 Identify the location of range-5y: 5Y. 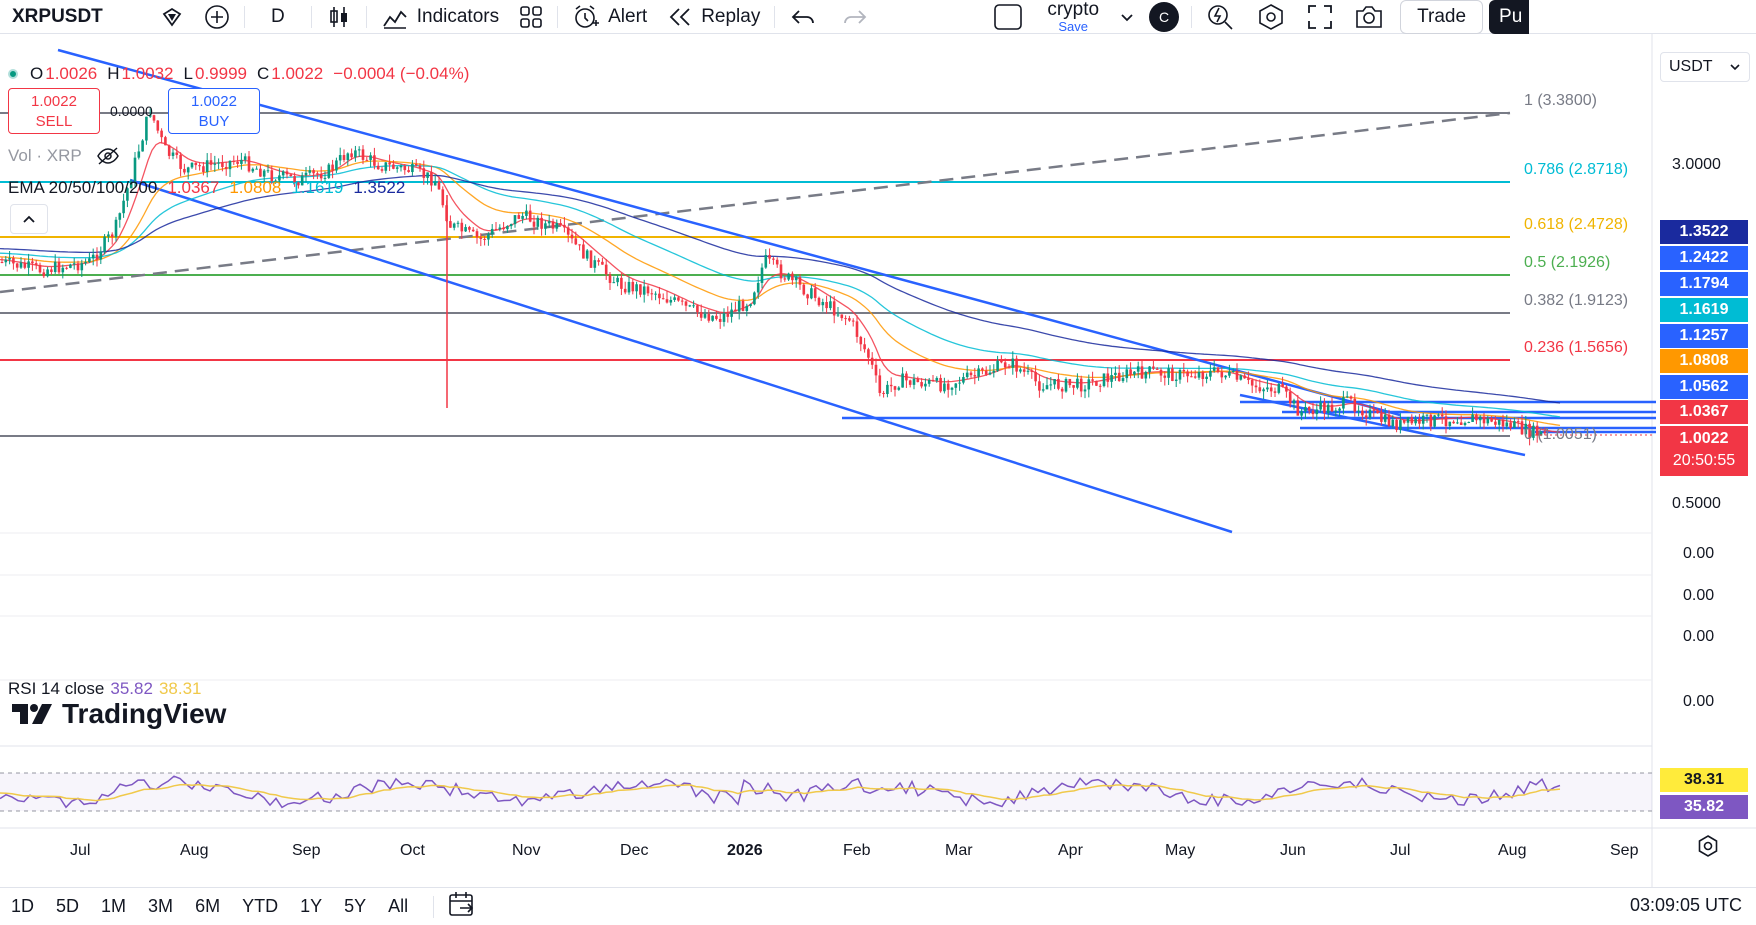
(355, 906).